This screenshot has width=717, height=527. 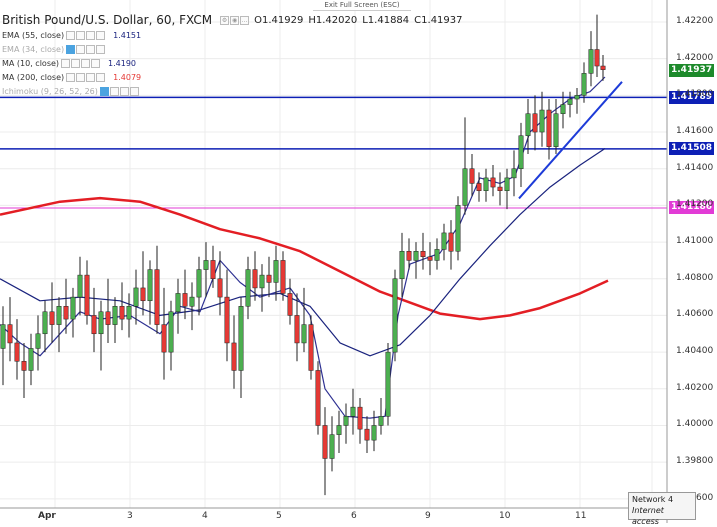 I want to click on settings-icon: ⚙, so click(x=225, y=20).